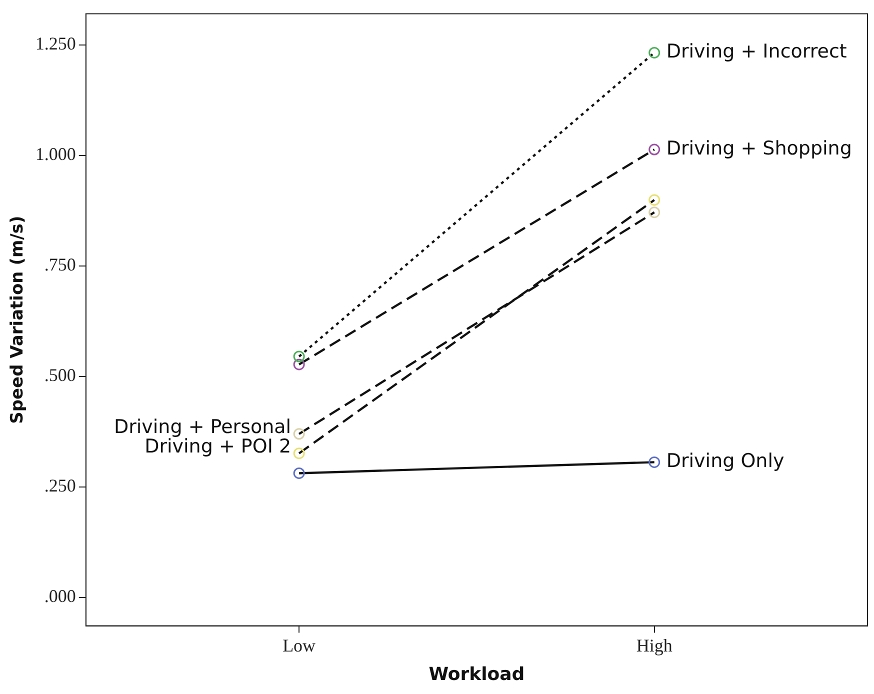 The image size is (874, 694). What do you see at coordinates (60, 264) in the screenshot?
I see `y-tick-label: .750` at bounding box center [60, 264].